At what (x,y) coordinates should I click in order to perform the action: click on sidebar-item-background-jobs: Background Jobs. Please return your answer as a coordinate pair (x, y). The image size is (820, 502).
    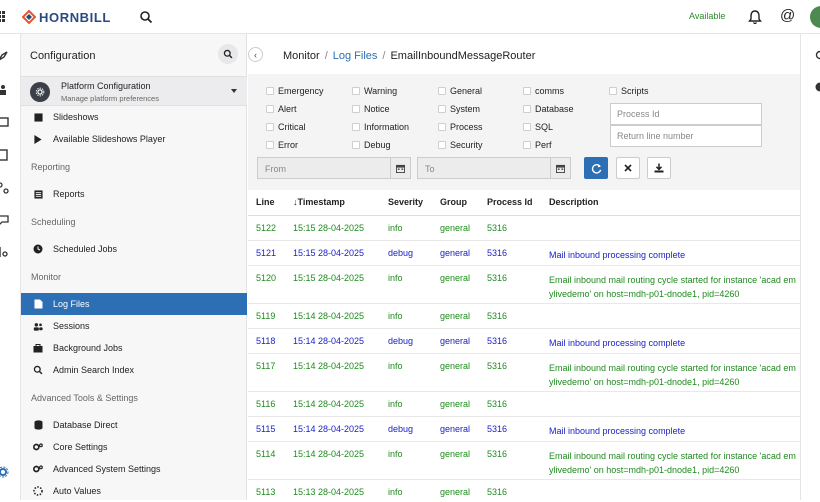
    Looking at the image, I should click on (134, 348).